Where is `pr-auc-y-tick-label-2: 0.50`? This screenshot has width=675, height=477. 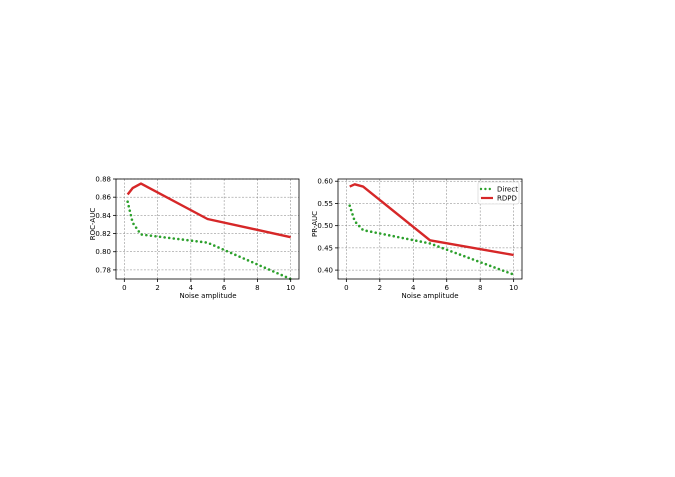
pr-auc-y-tick-label-2: 0.50 is located at coordinates (325, 226).